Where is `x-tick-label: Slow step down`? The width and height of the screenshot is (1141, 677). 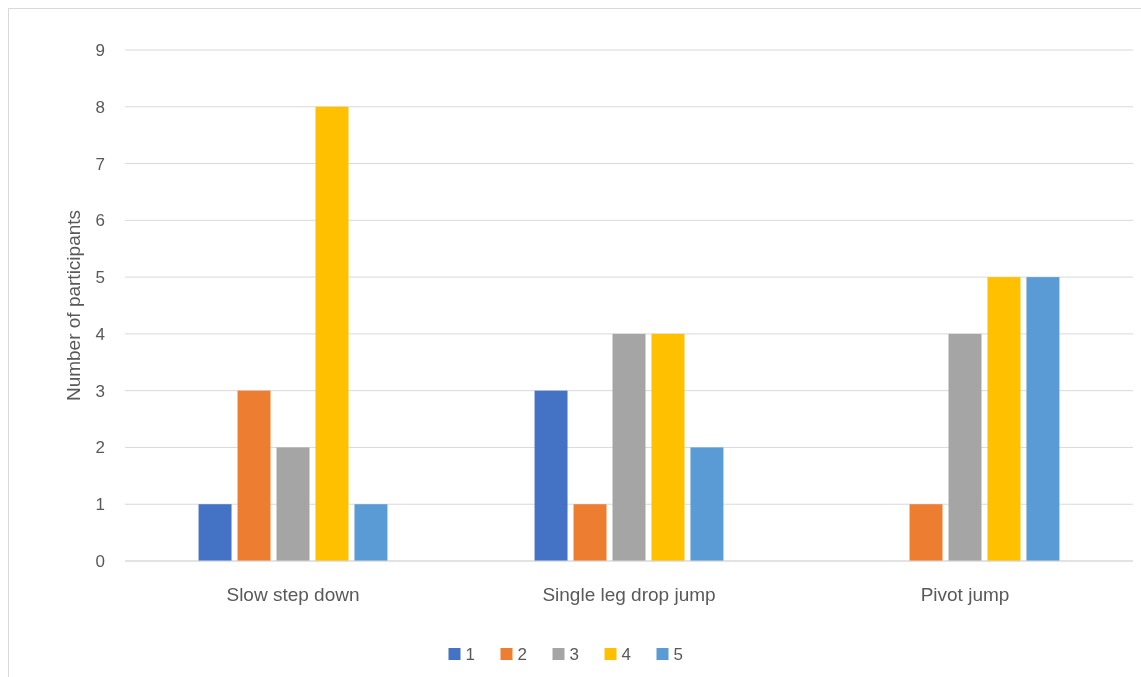 x-tick-label: Slow step down is located at coordinates (293, 594).